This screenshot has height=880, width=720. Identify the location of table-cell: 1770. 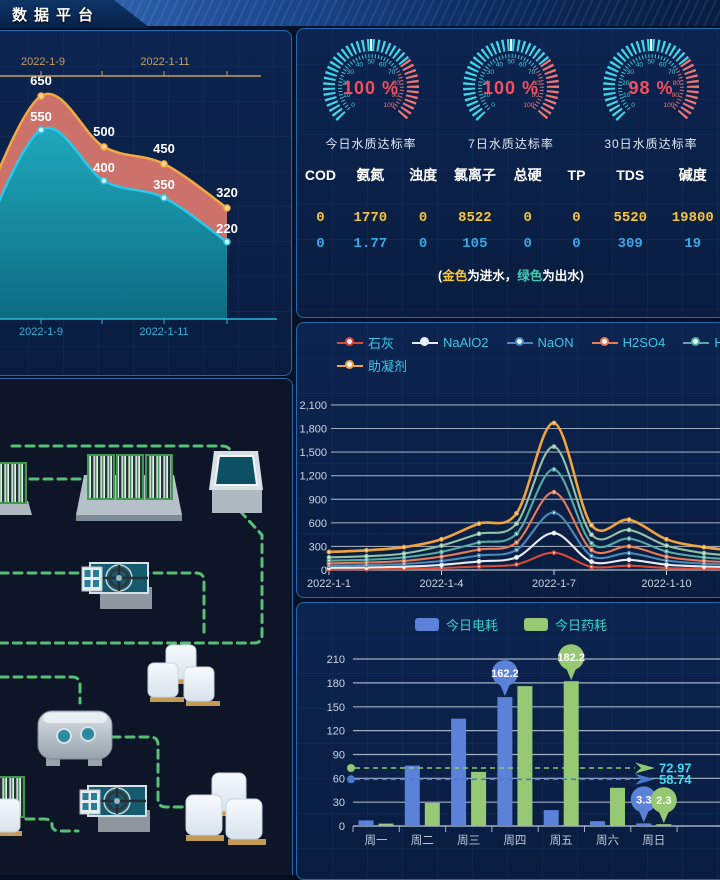
(370, 218).